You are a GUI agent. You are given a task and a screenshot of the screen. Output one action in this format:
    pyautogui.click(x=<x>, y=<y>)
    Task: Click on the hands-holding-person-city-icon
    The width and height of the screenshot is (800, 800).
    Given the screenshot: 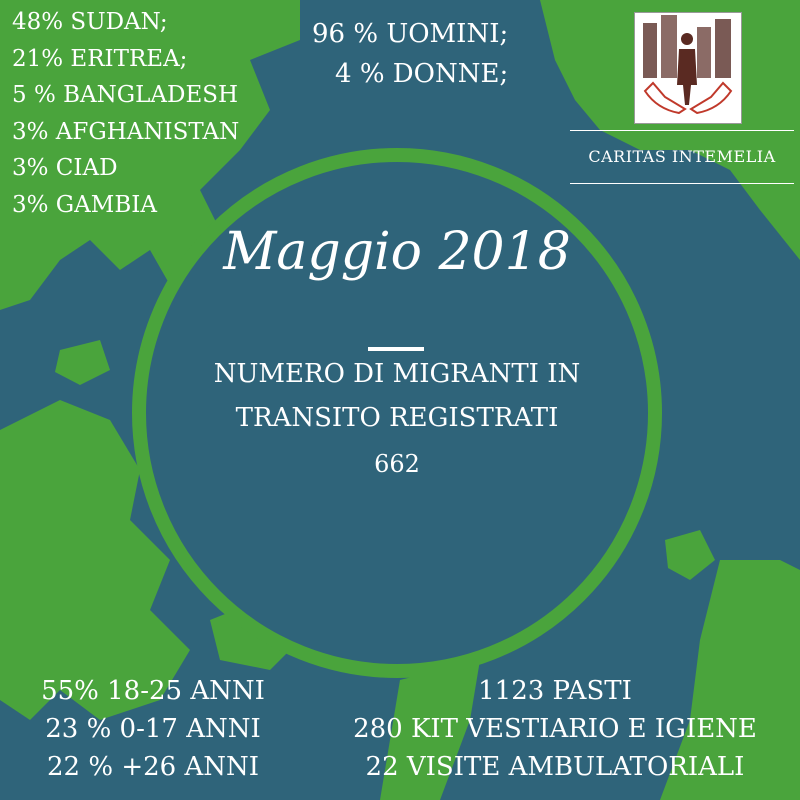 What is the action you would take?
    pyautogui.click(x=688, y=65)
    